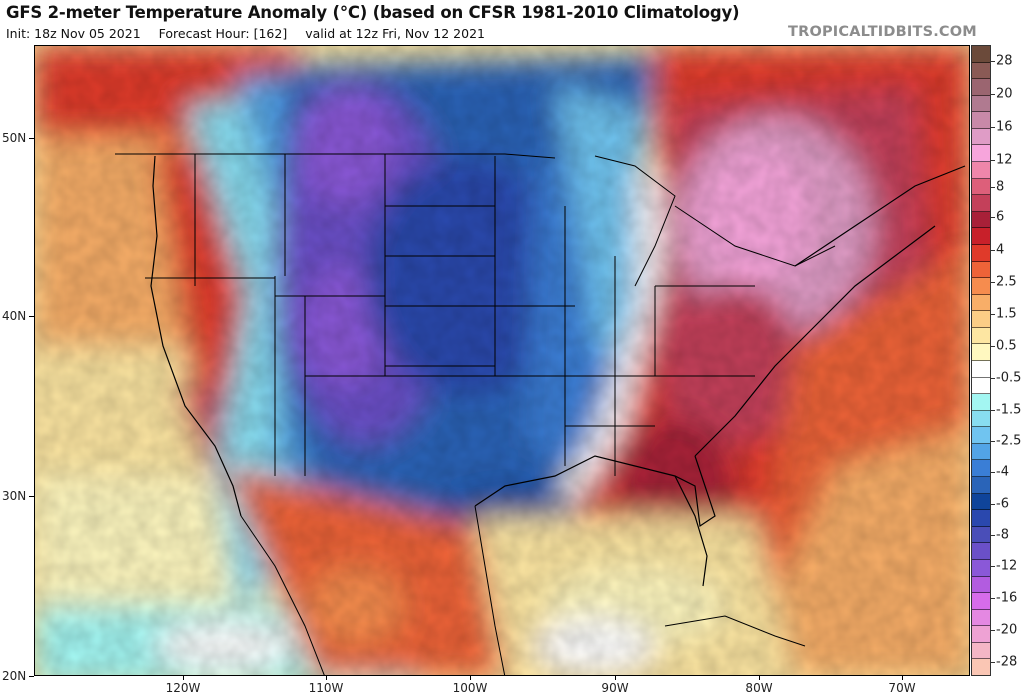 The width and height of the screenshot is (1024, 696). I want to click on colorbar-label: 8, so click(1000, 187).